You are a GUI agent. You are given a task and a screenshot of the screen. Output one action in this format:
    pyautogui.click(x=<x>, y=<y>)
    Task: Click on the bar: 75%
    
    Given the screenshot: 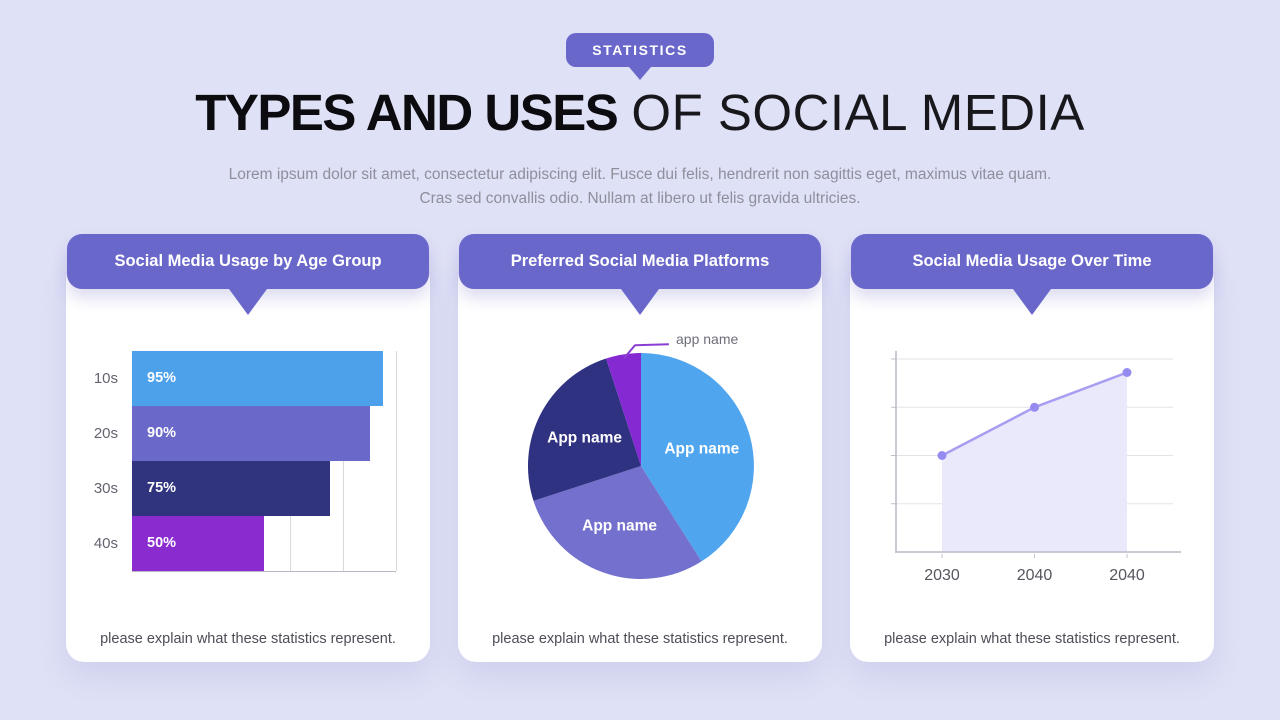 What is the action you would take?
    pyautogui.click(x=231, y=488)
    